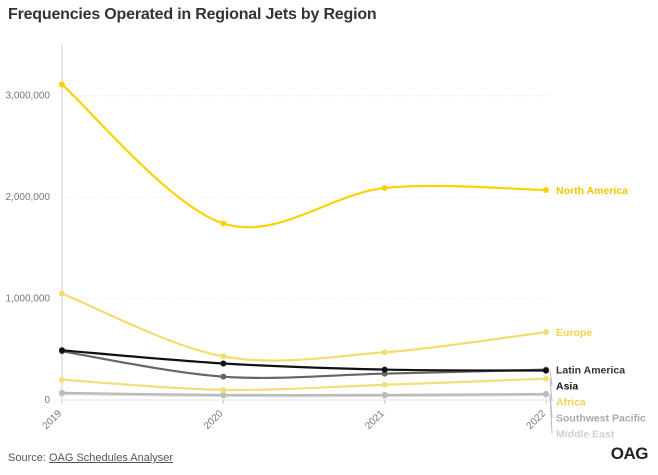 The width and height of the screenshot is (658, 475). Describe the element at coordinates (295, 416) in the screenshot. I see `x-axis-ticks: 2019 2020 2021 2022` at that location.